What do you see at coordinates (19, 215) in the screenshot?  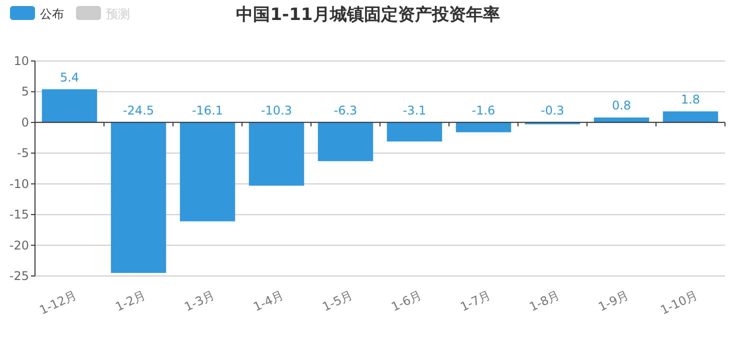 I see `y-tick-label: -15` at bounding box center [19, 215].